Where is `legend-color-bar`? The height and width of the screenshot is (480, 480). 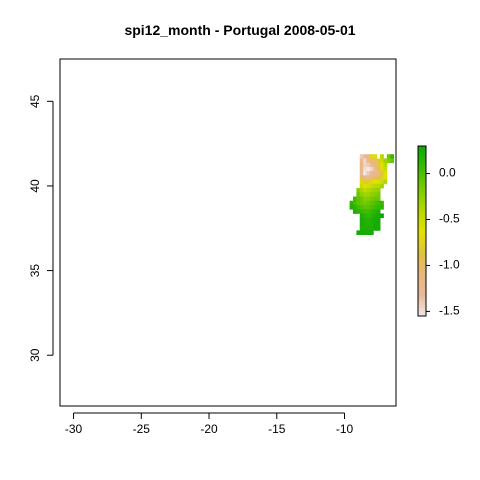 legend-color-bar is located at coordinates (422, 231).